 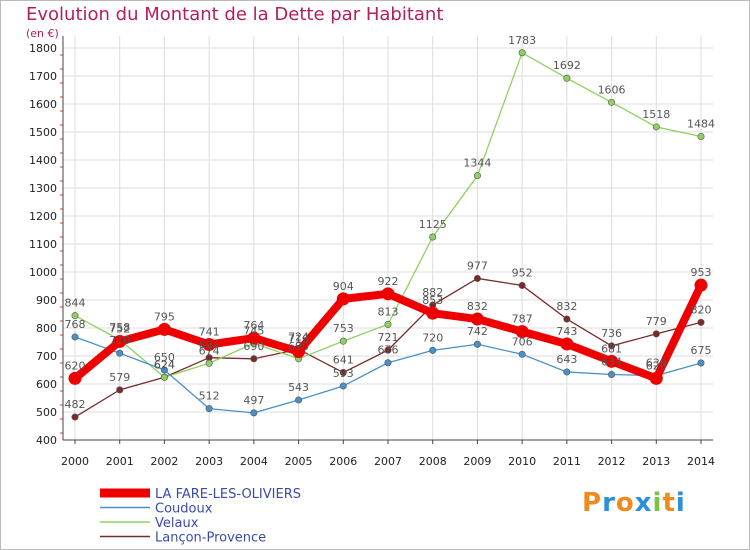 What do you see at coordinates (433, 224) in the screenshot?
I see `data-label: 1125` at bounding box center [433, 224].